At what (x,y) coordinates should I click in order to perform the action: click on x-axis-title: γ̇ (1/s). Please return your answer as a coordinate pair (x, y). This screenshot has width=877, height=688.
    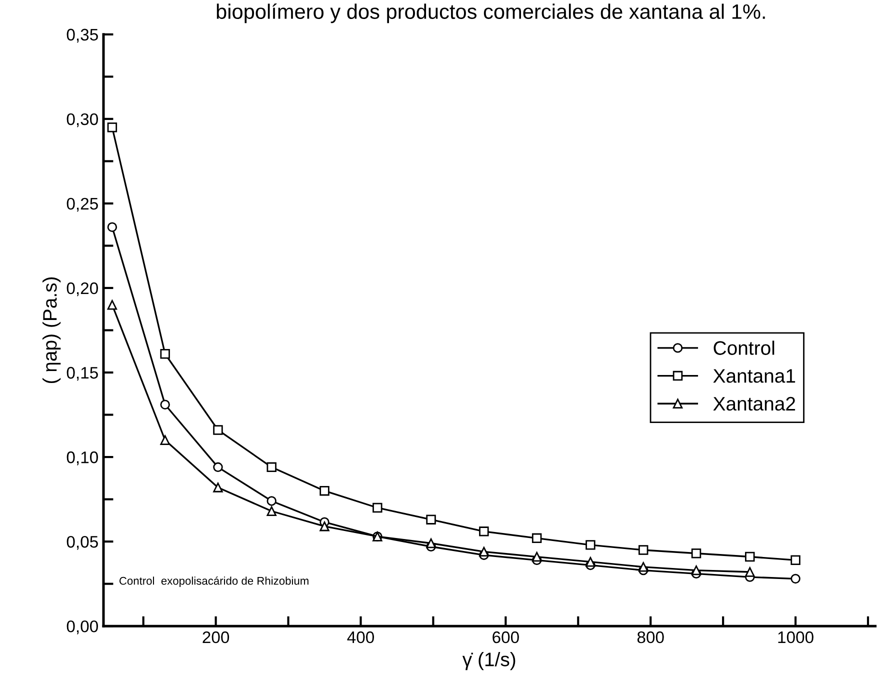
    Looking at the image, I should click on (489, 661).